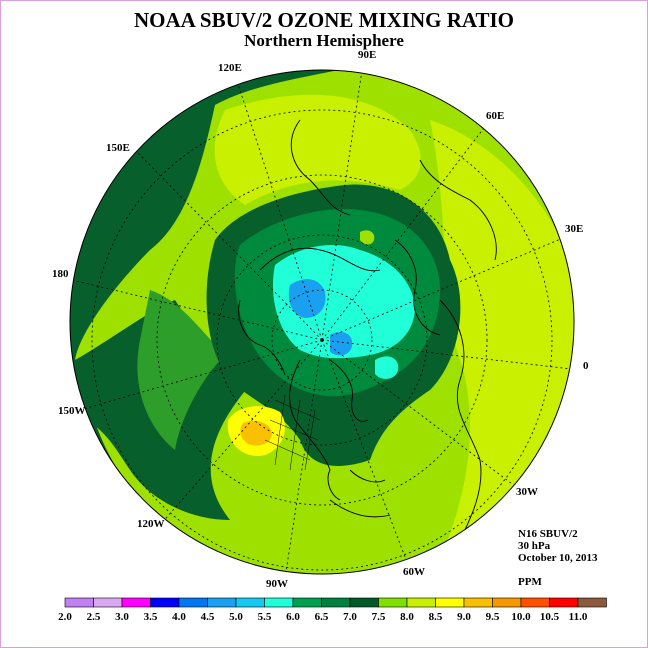 The image size is (648, 648). I want to click on colorbar-label: 3.5, so click(151, 617).